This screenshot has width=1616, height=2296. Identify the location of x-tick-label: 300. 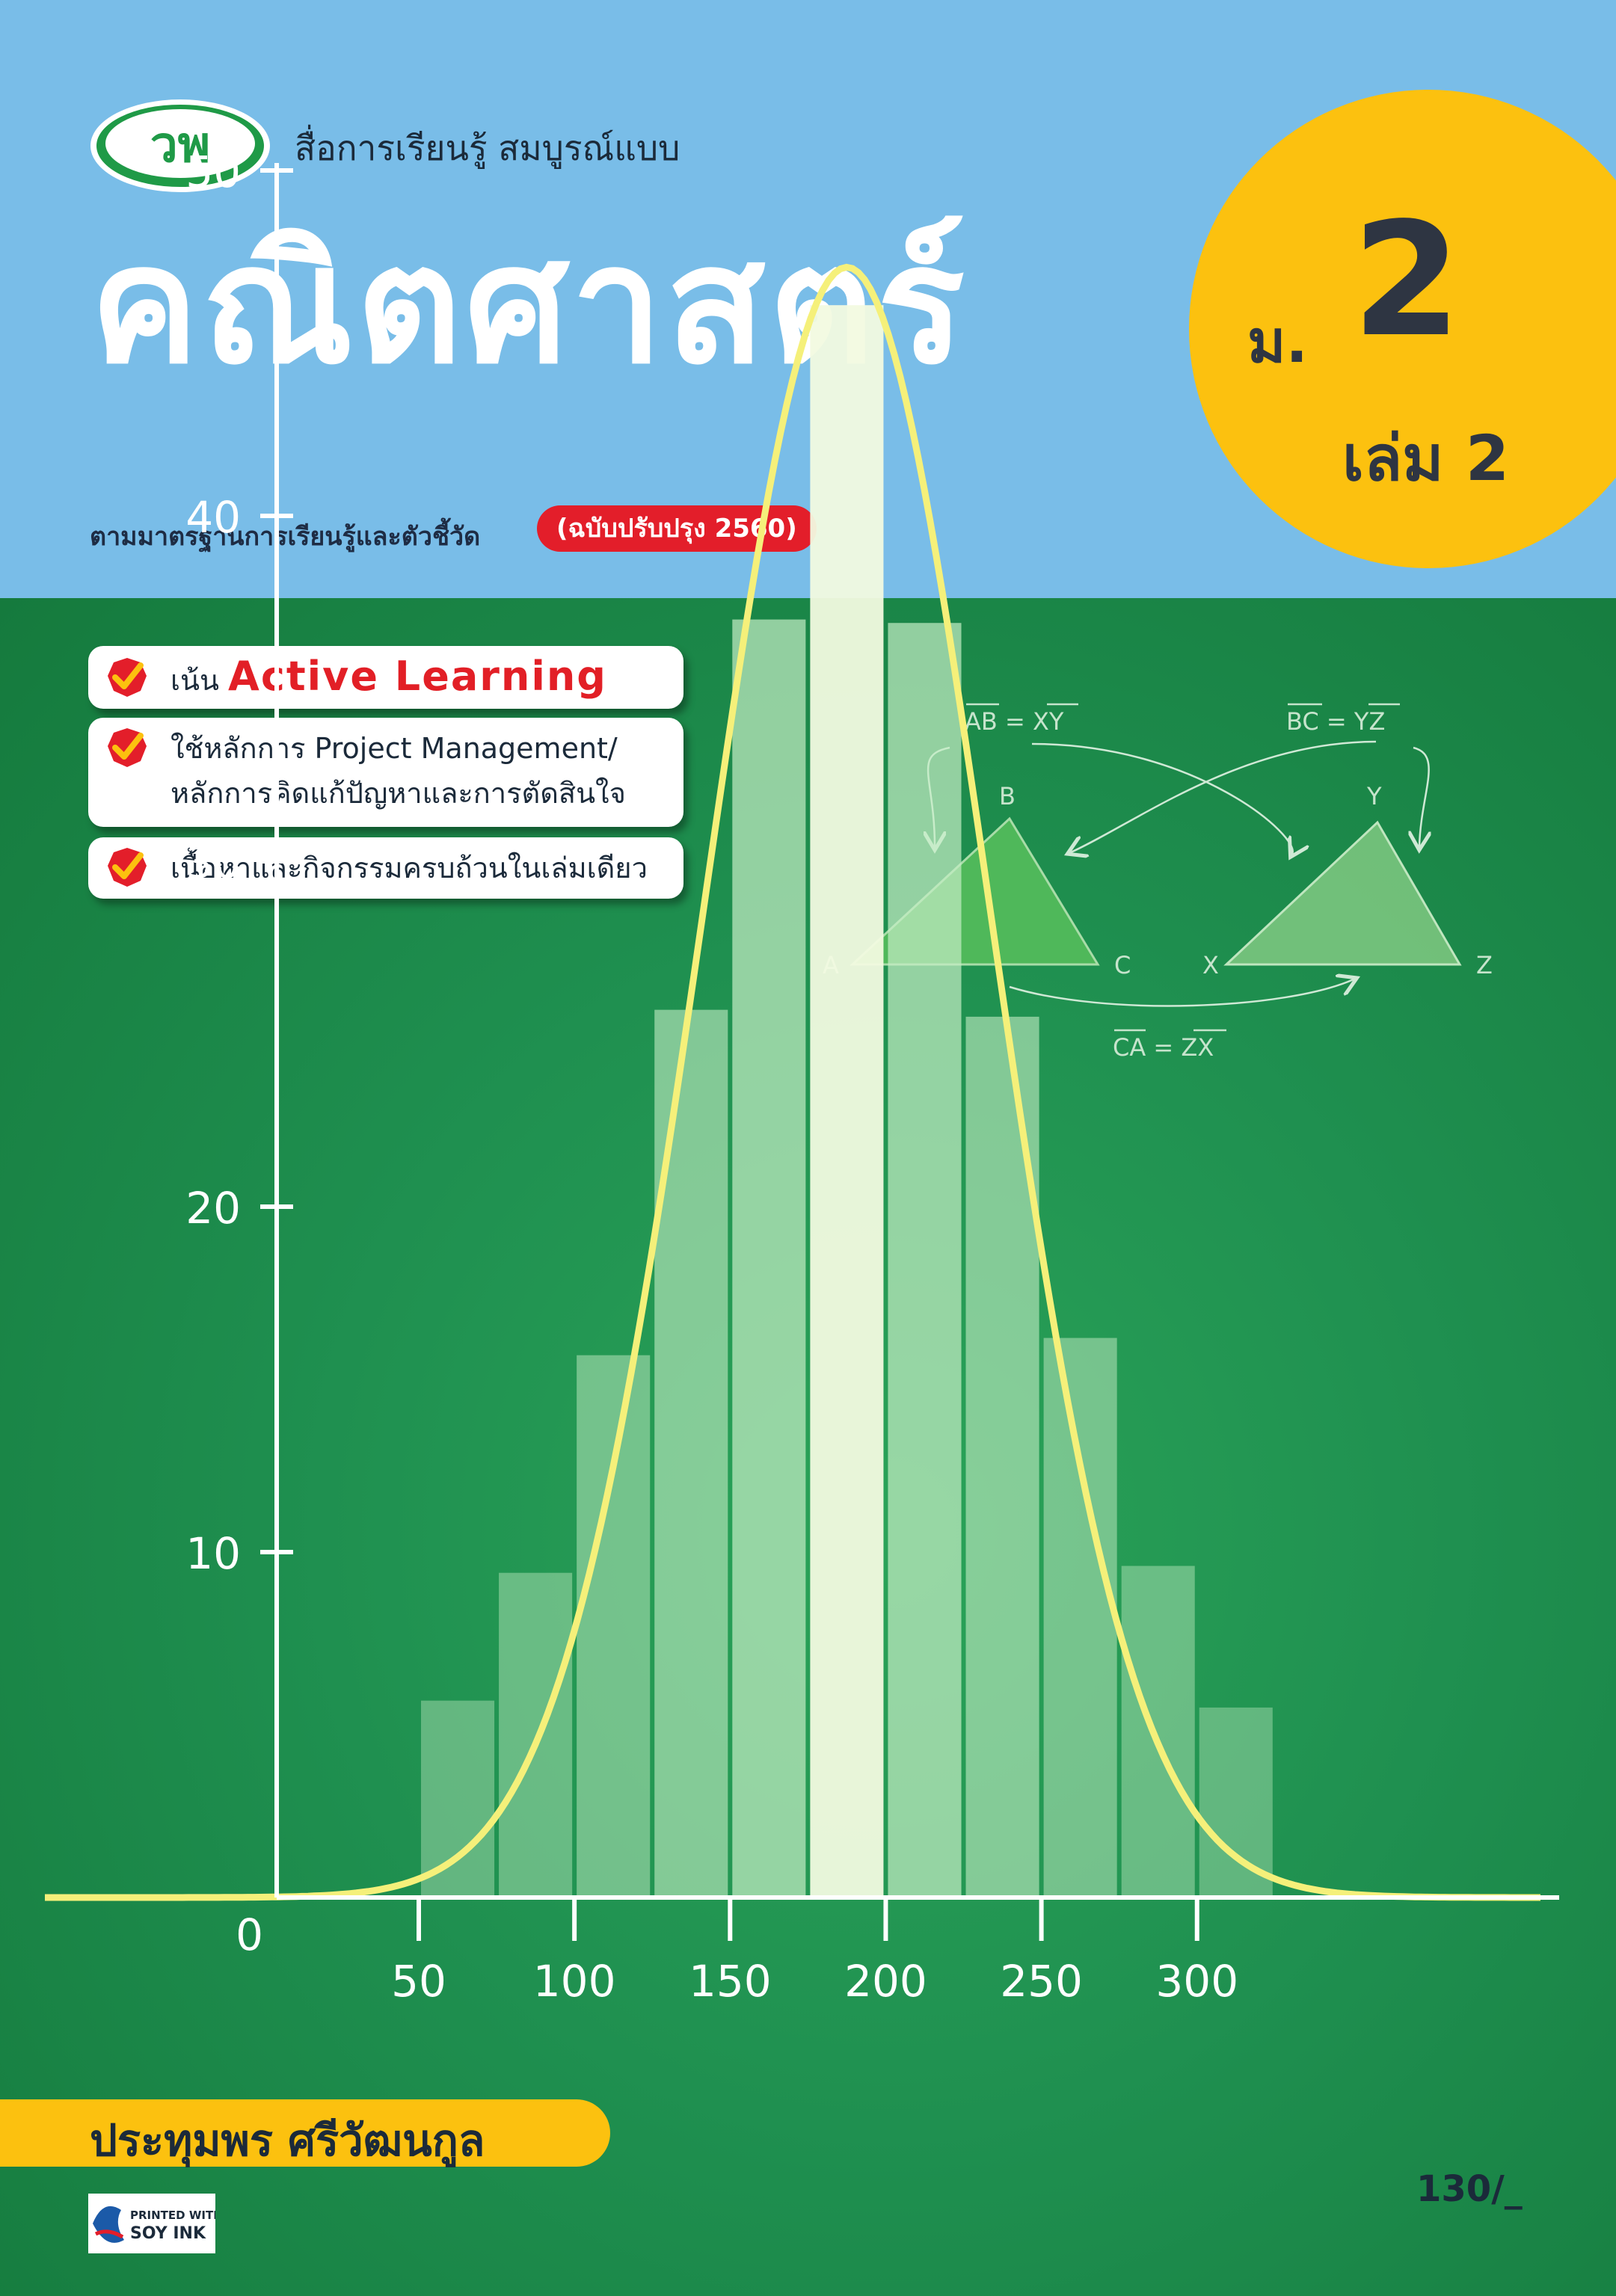
(1196, 1981).